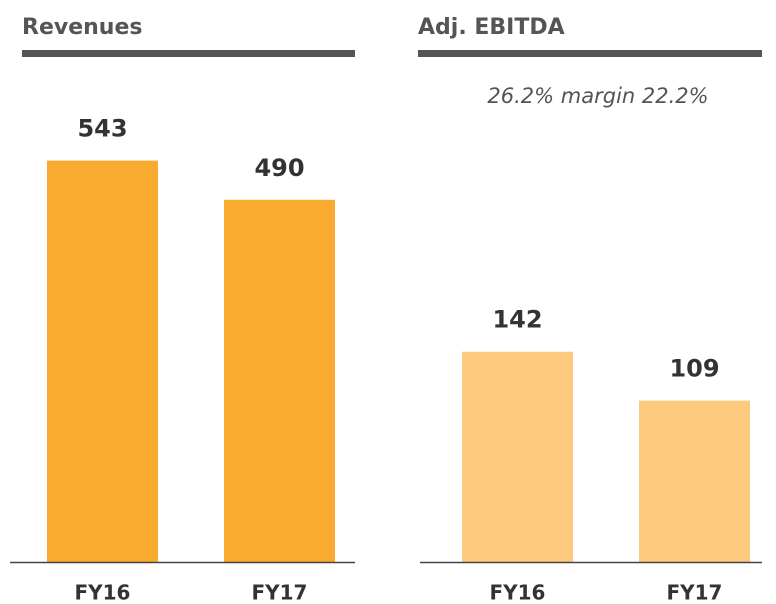 Image resolution: width=776 pixels, height=604 pixels. What do you see at coordinates (82, 27) in the screenshot?
I see `chart-title: Revenues` at bounding box center [82, 27].